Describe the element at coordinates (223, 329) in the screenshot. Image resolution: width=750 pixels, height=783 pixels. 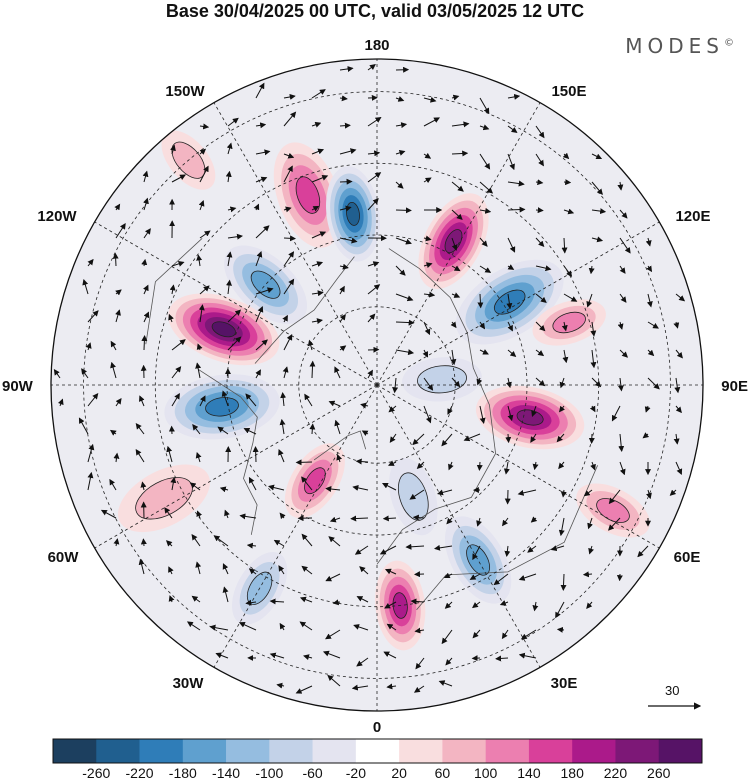
I see `anomaly-contour` at that location.